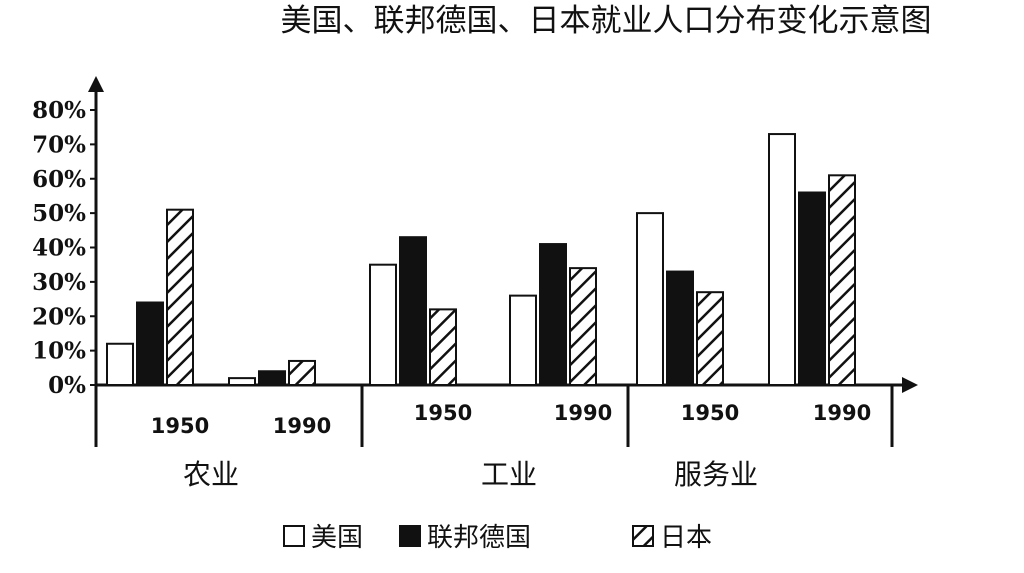  Describe the element at coordinates (67, 385) in the screenshot. I see `y-tick-label-0%: 0%` at that location.